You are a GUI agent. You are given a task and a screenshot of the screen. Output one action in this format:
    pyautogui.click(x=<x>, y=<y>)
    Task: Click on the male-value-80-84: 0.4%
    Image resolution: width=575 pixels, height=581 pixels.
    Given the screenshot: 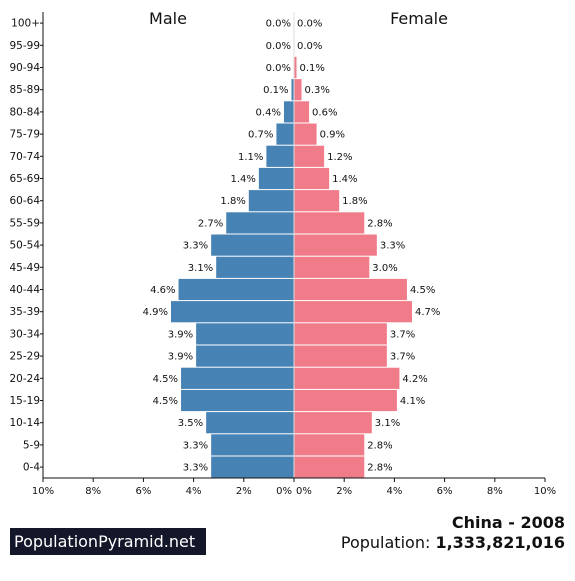 What is the action you would take?
    pyautogui.click(x=268, y=112)
    